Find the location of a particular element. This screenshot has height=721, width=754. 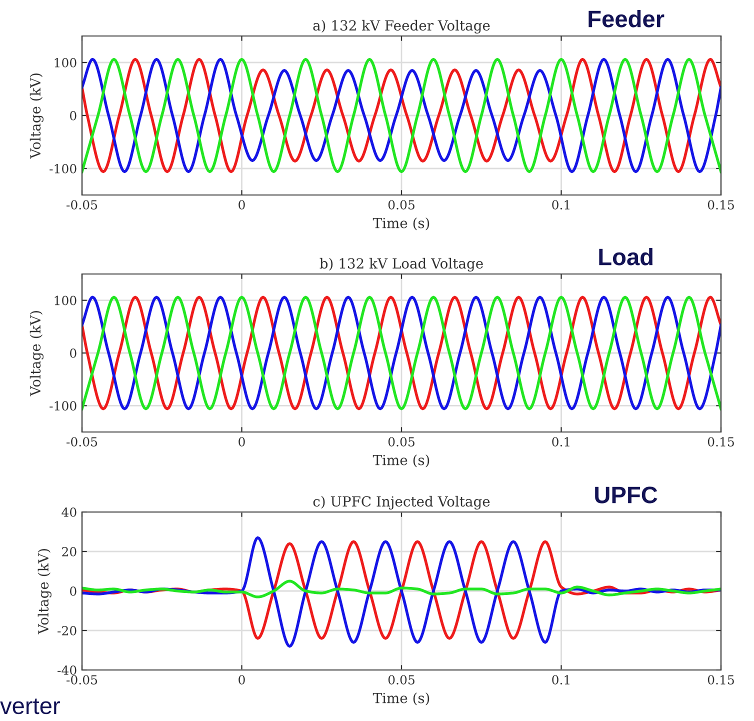

y-tick-label: -40 is located at coordinates (67, 670).